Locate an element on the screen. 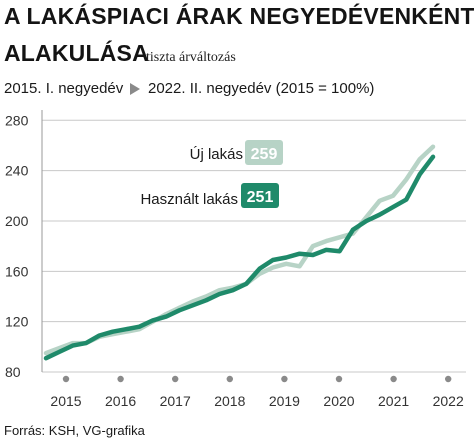 This screenshot has height=448, width=474. legend-new: Új lakás is located at coordinates (216, 154).